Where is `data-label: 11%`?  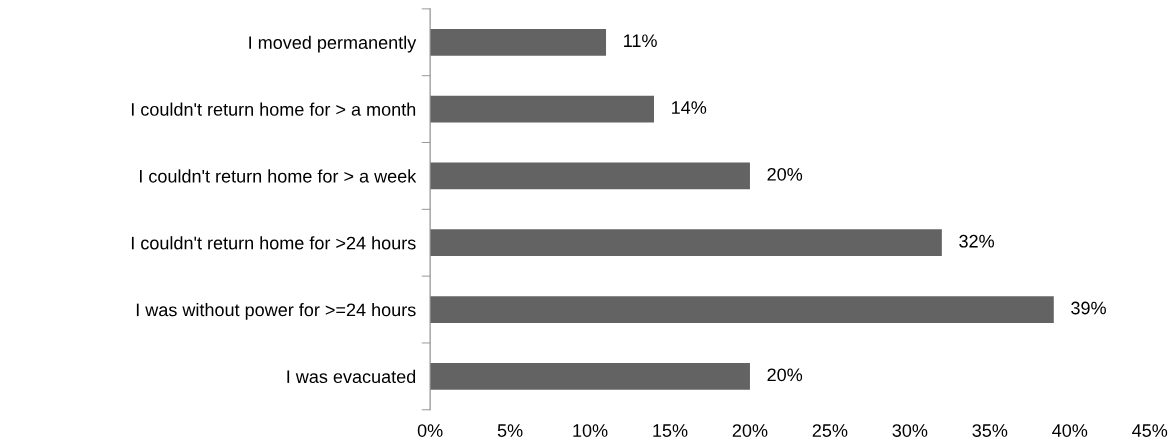 data-label: 11% is located at coordinates (640, 41).